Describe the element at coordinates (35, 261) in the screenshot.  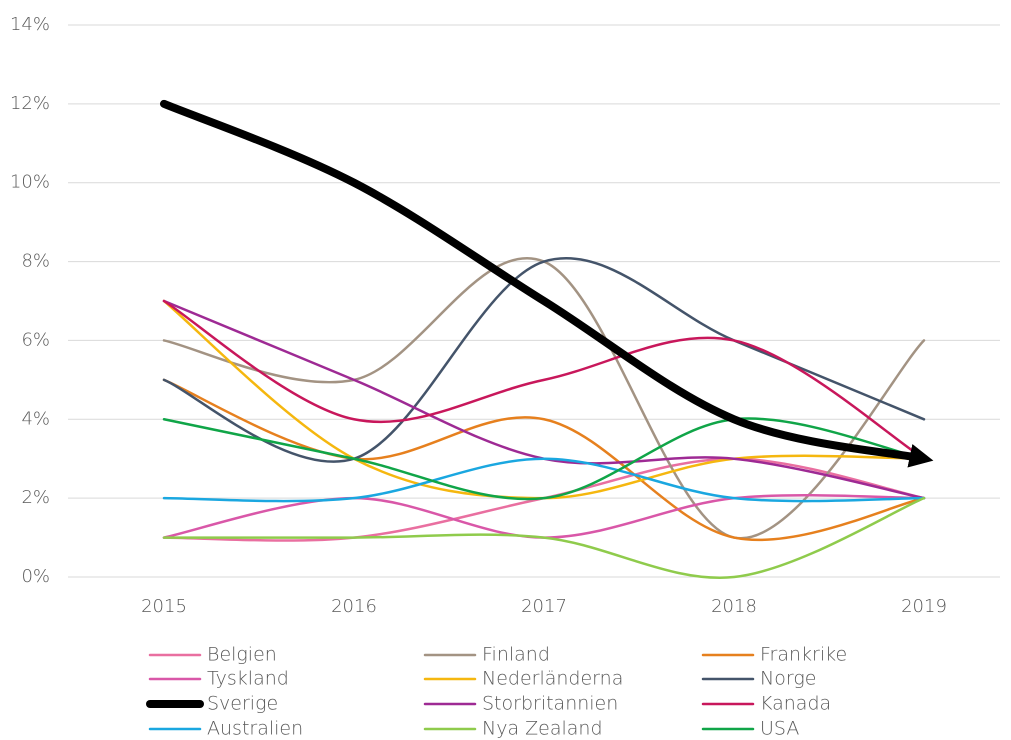
I see `y-tick-label: 8%` at that location.